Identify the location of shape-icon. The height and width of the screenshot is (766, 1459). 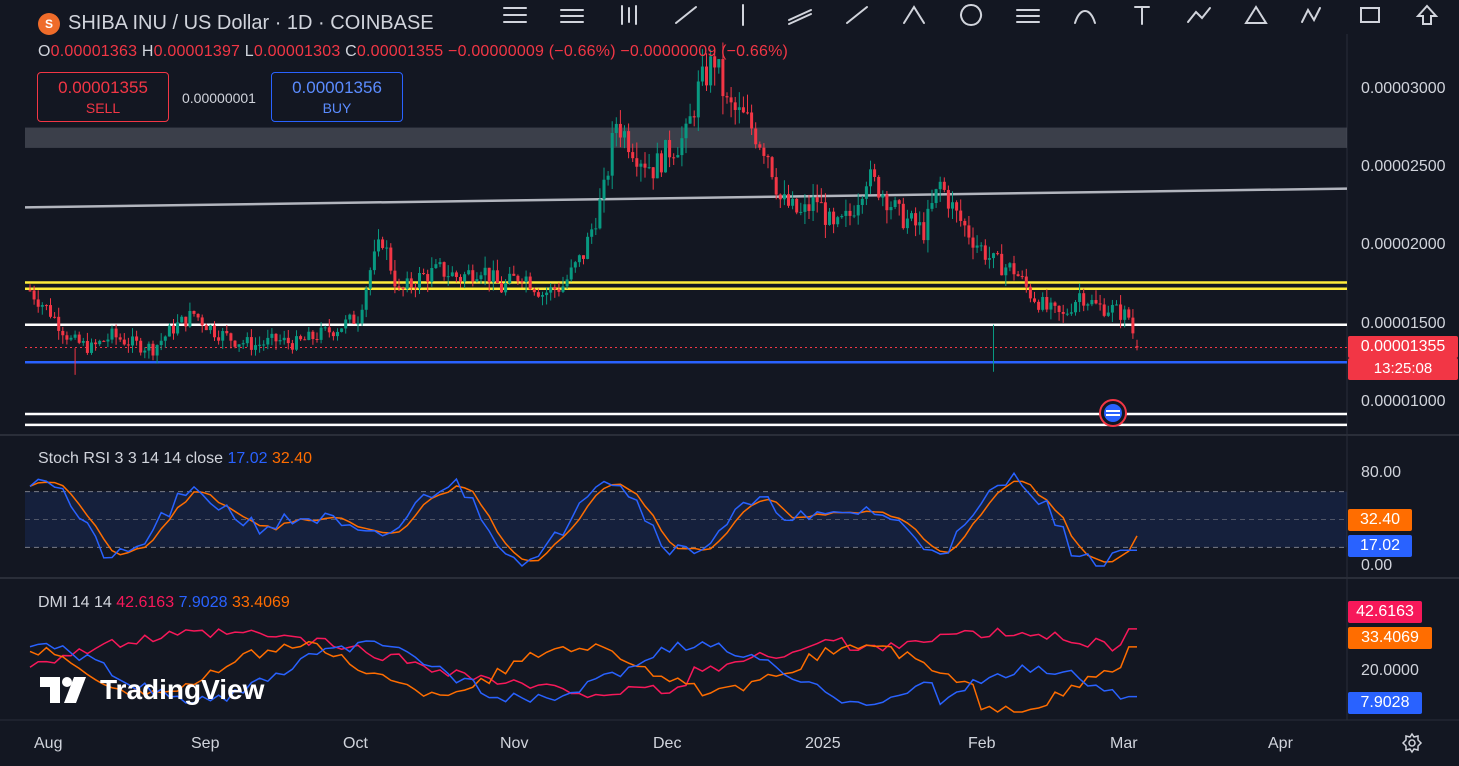
(1370, 15).